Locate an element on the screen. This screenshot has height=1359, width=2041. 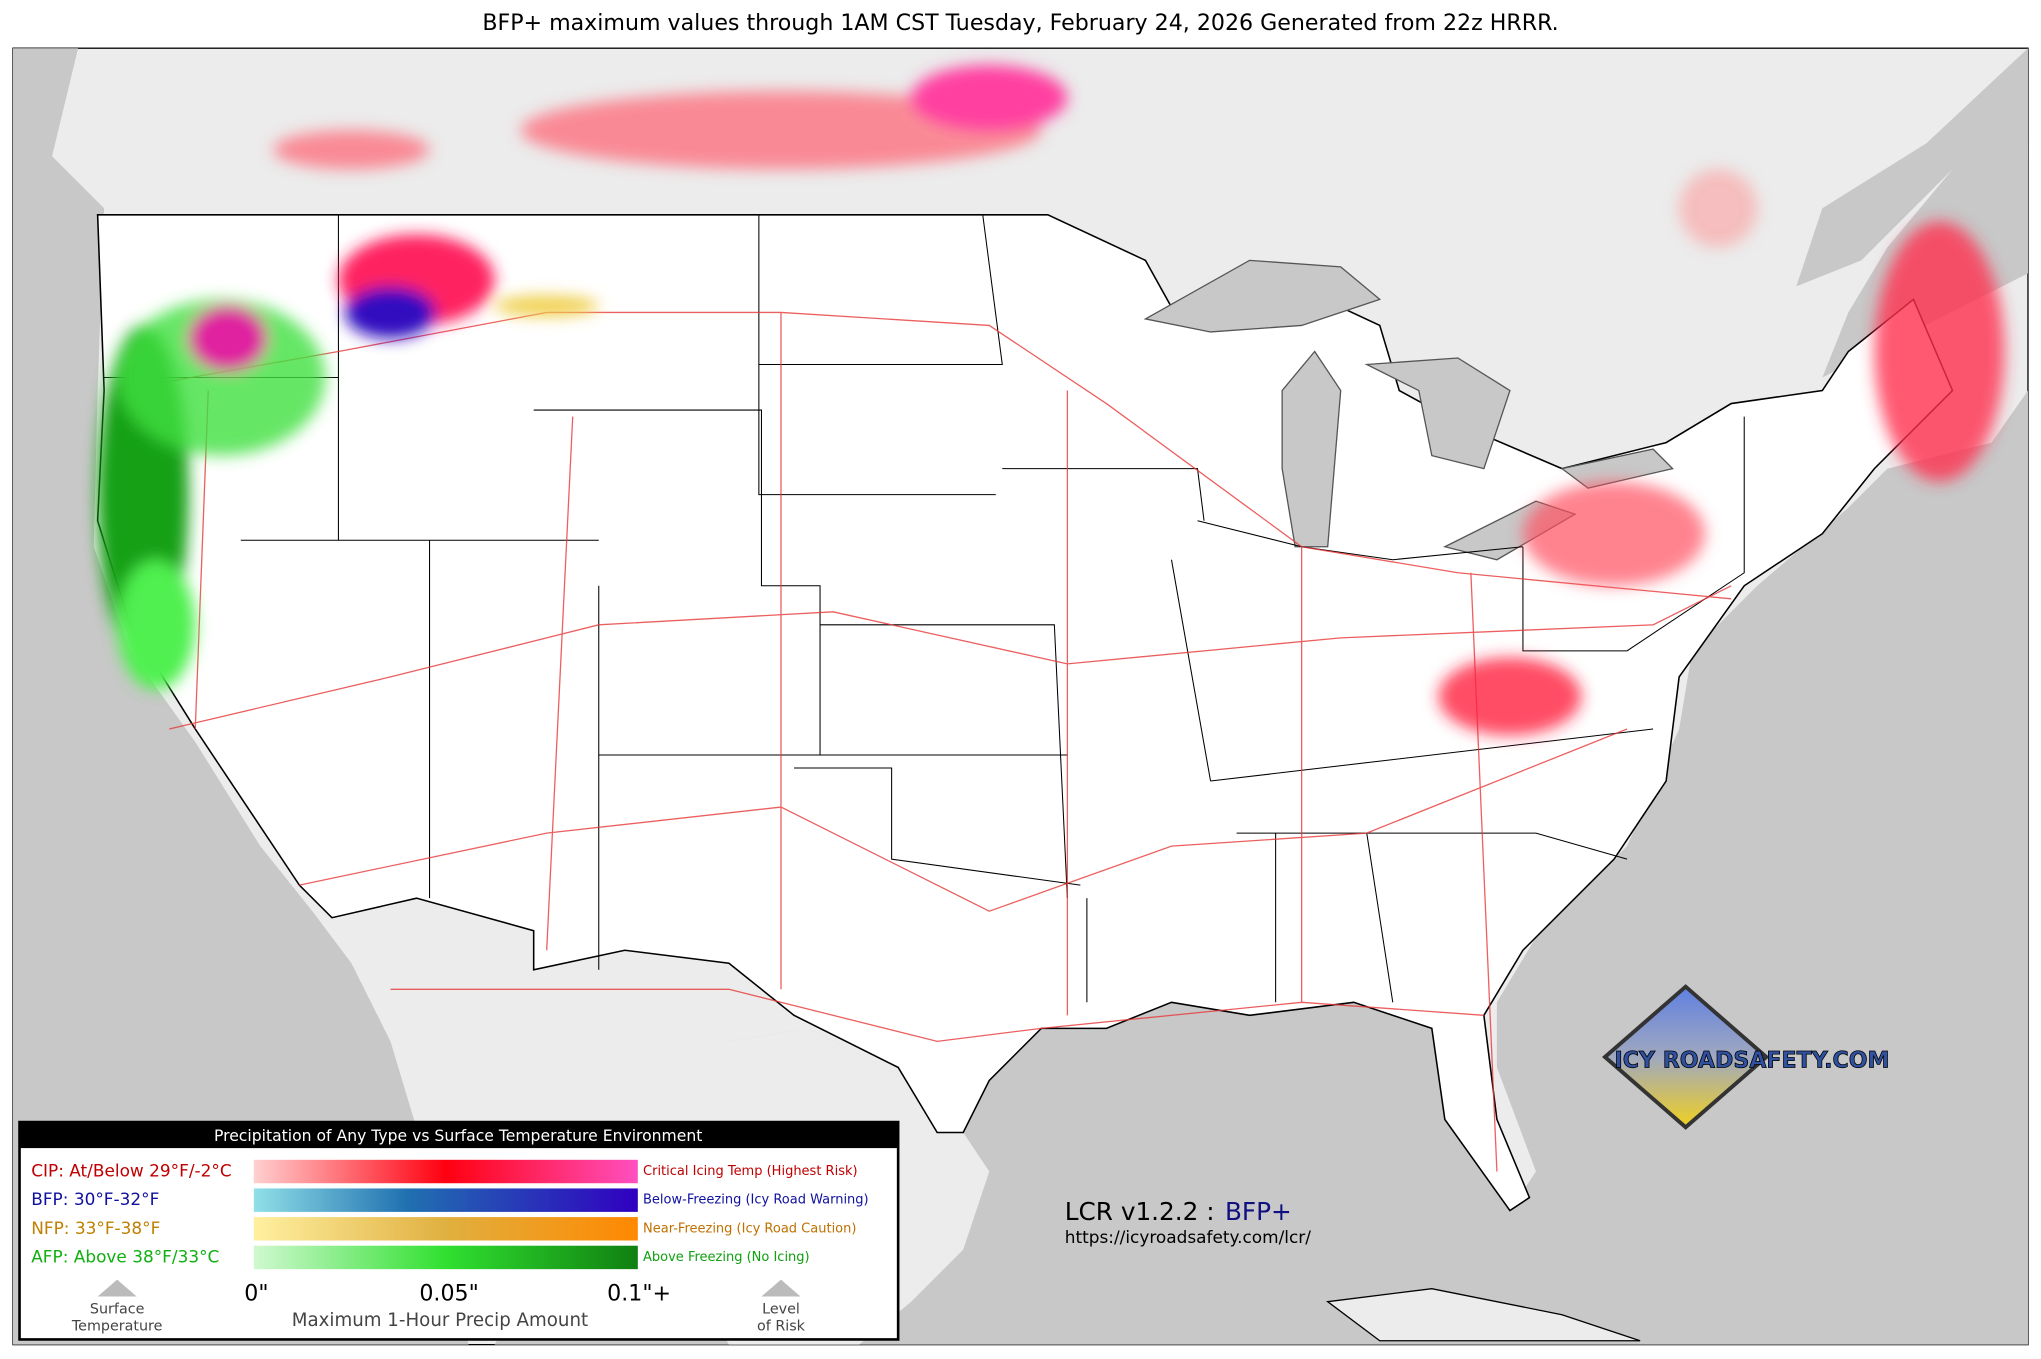
scale-title: Maximum 1-Hour Precip Amount is located at coordinates (440, 1320).